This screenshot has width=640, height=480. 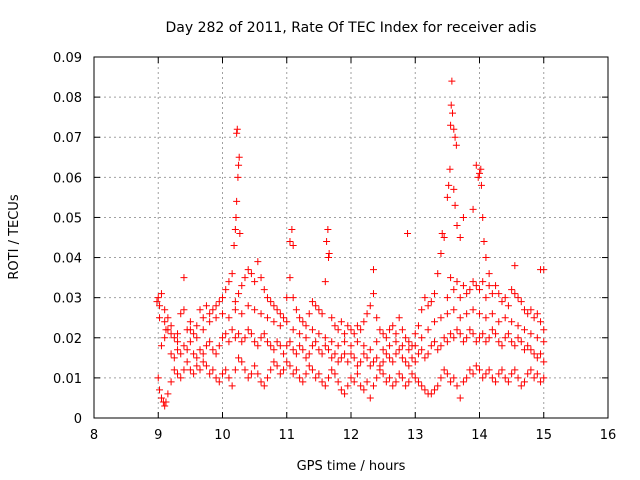 What do you see at coordinates (67, 259) in the screenshot?
I see `y-tick-label: 0.04` at bounding box center [67, 259].